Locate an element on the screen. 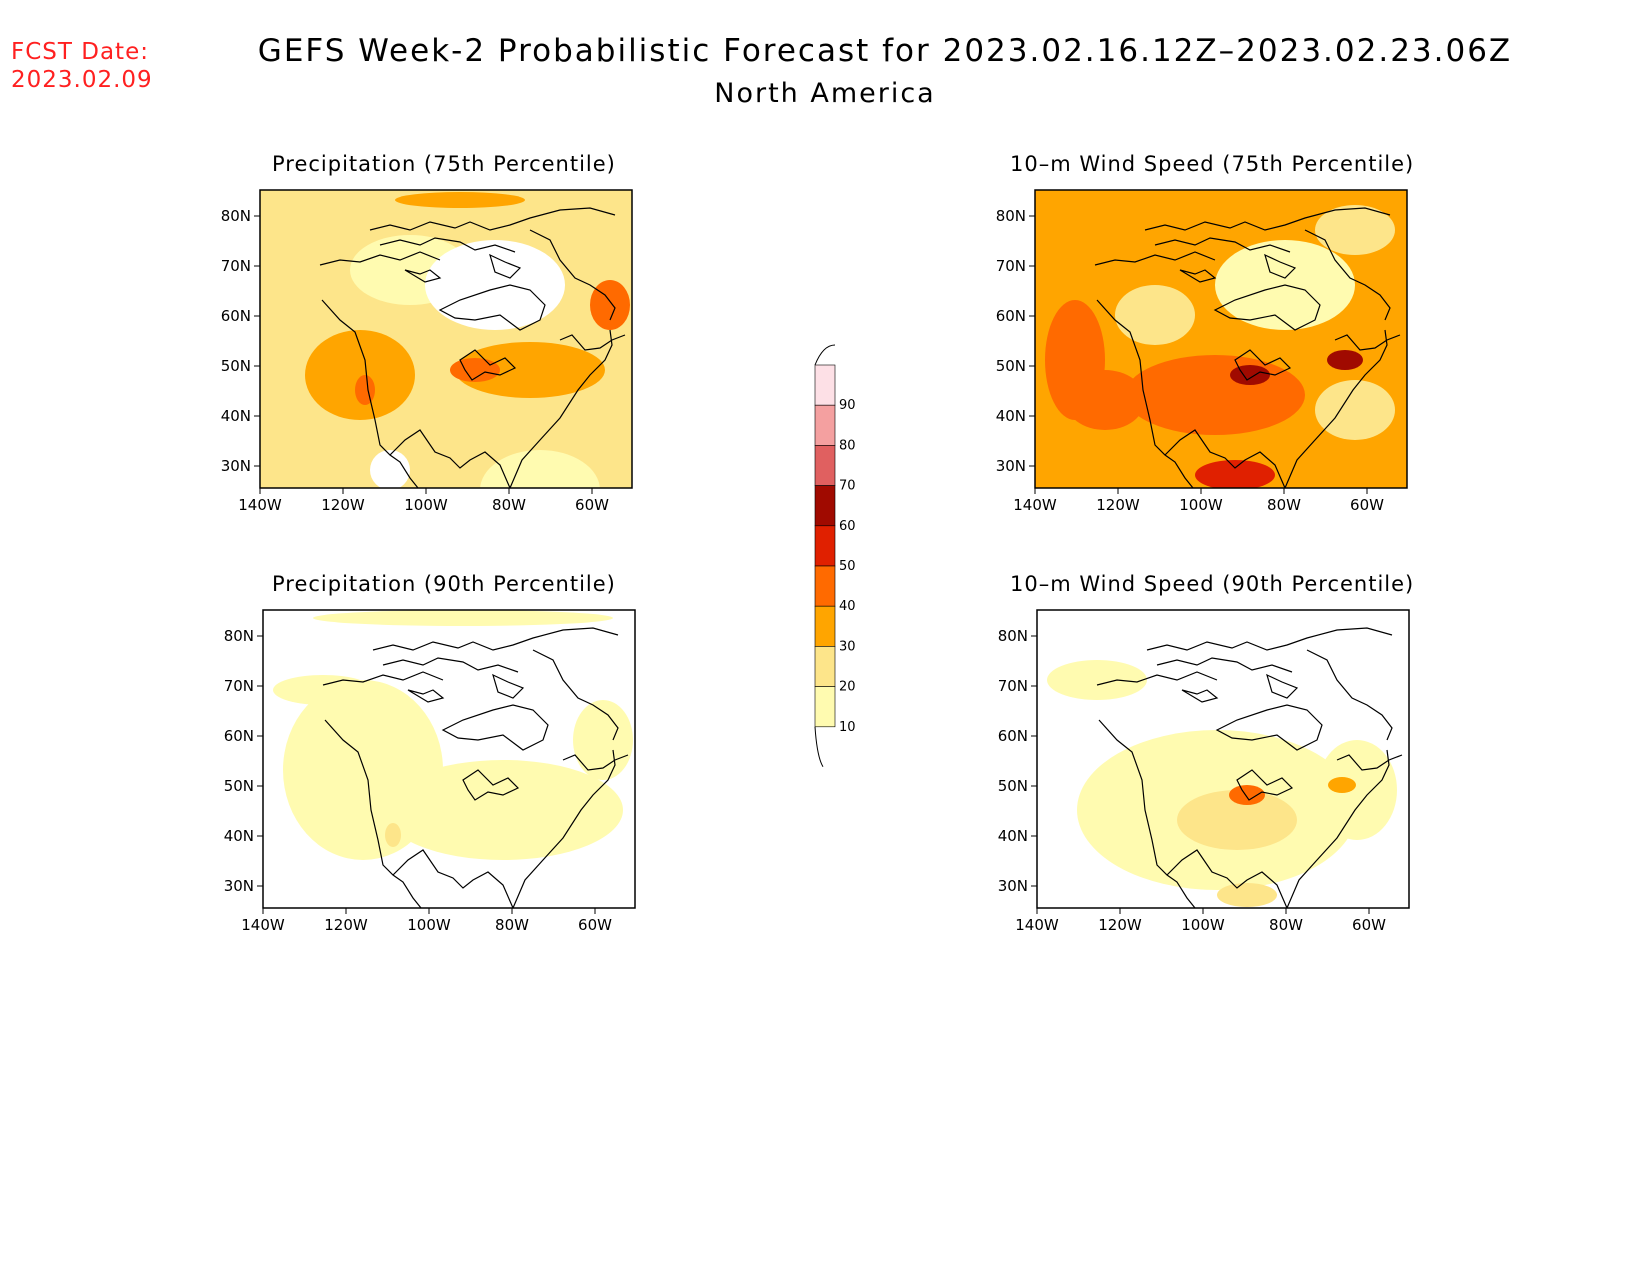 The image size is (1650, 1275). lat-tick-label: 40N is located at coordinates (1011, 416).